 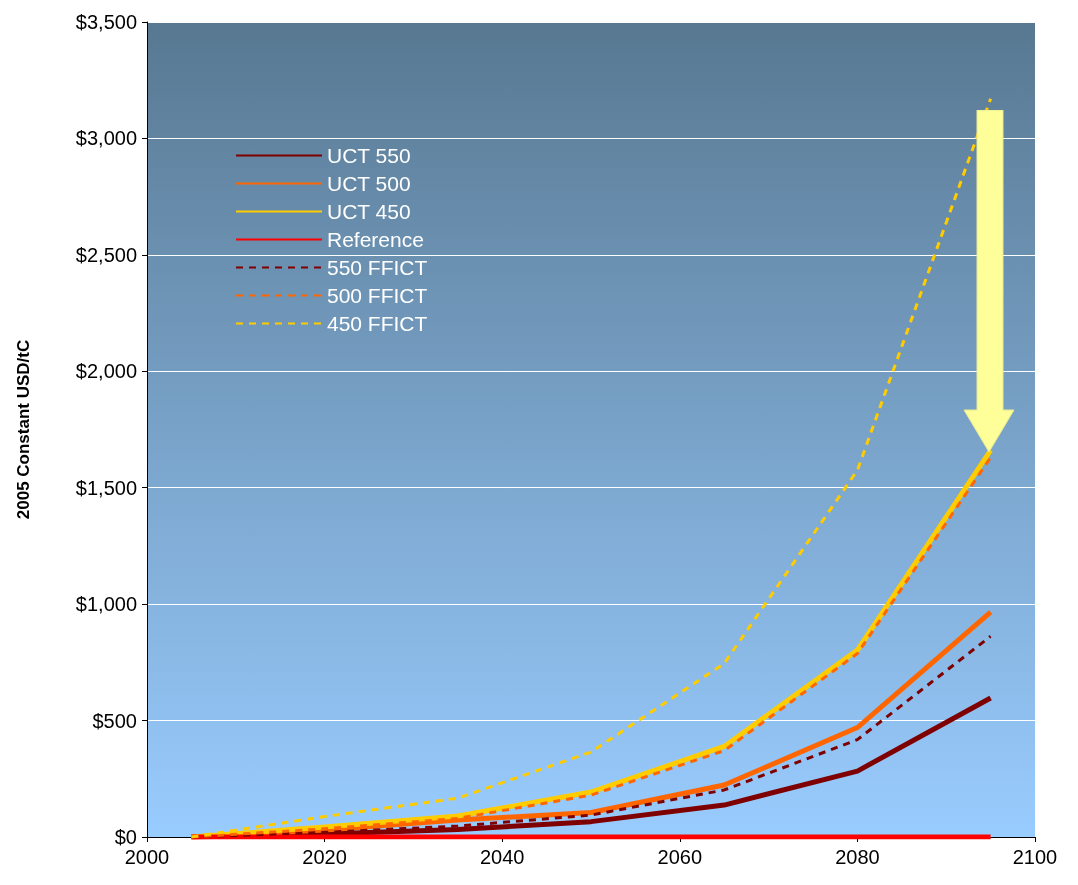 What do you see at coordinates (147, 857) in the screenshot?
I see `x-tick-label: 2000` at bounding box center [147, 857].